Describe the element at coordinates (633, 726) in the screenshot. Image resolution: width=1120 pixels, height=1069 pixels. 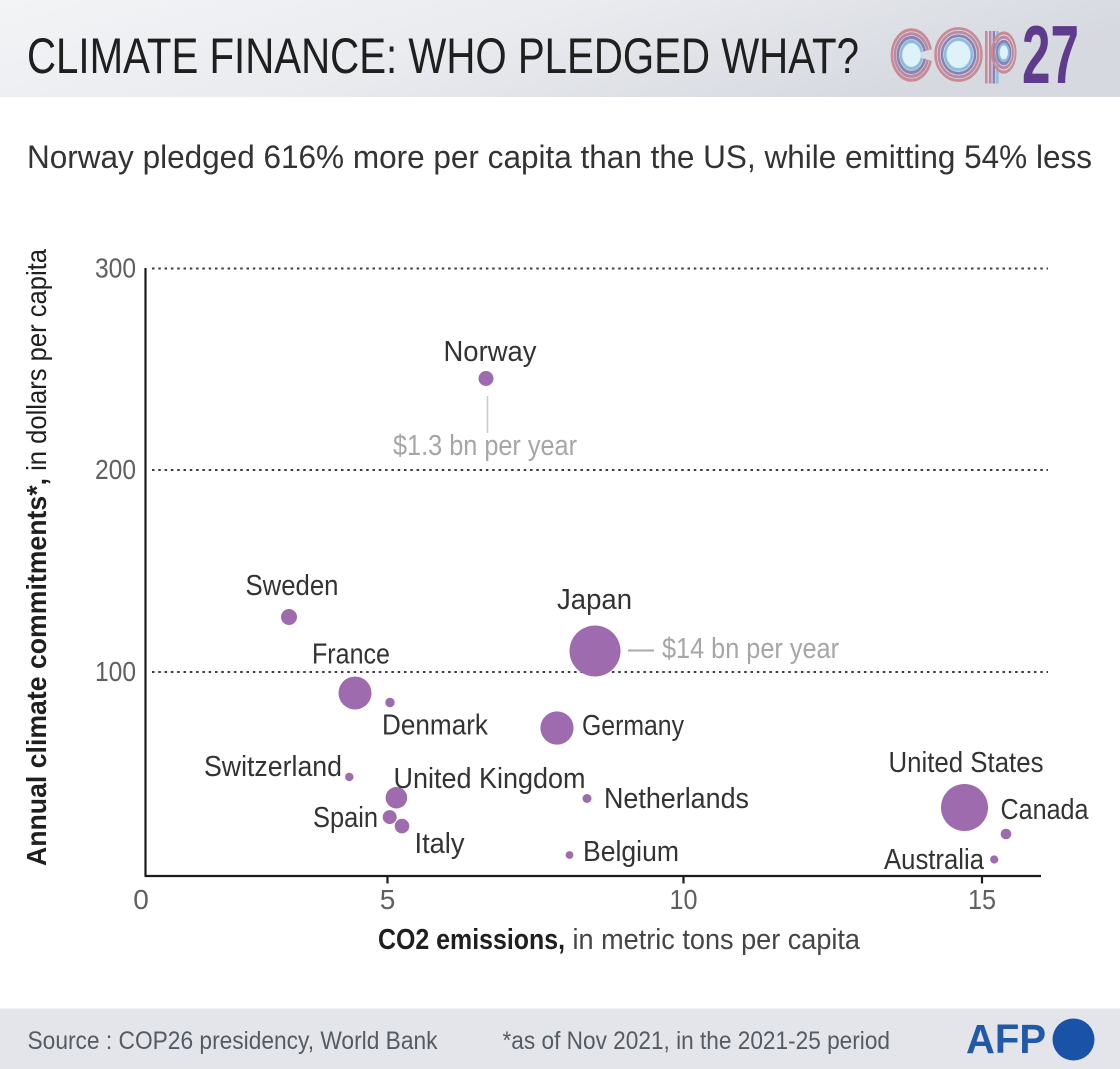
I see `svg-text: Germany` at that location.